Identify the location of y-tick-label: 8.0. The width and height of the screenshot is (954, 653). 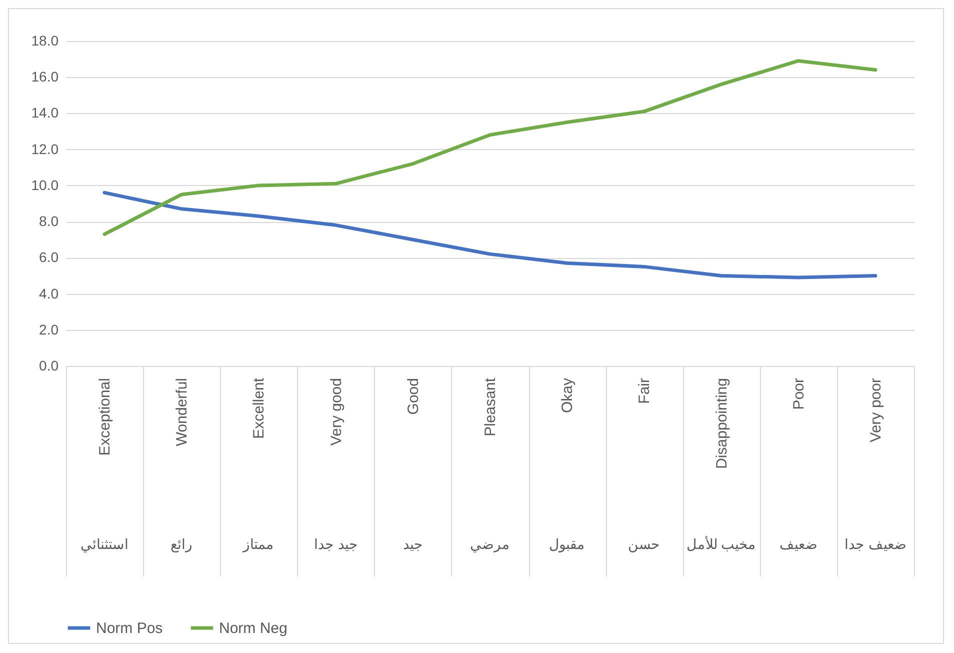
(49, 221).